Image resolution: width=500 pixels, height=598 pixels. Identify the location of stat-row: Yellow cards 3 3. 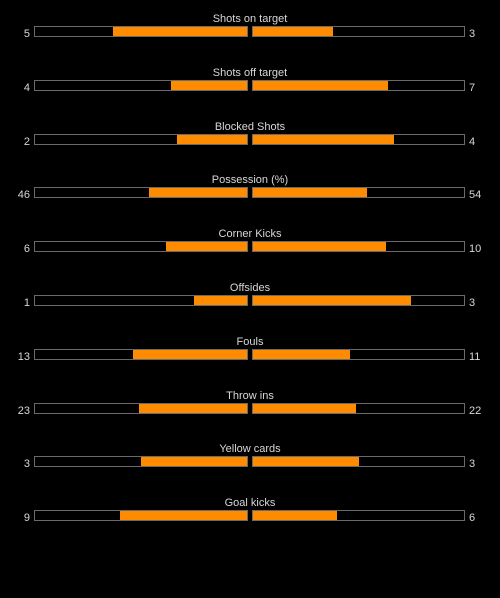
(250, 467).